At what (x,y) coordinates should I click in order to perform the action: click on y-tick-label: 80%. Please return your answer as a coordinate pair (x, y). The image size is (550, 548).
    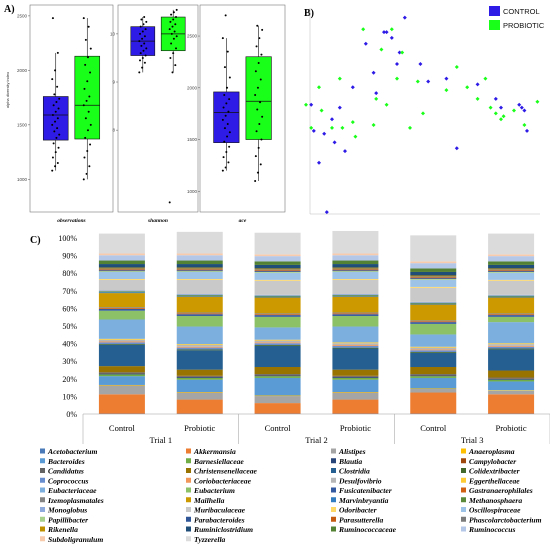
    Looking at the image, I should click on (69, 273).